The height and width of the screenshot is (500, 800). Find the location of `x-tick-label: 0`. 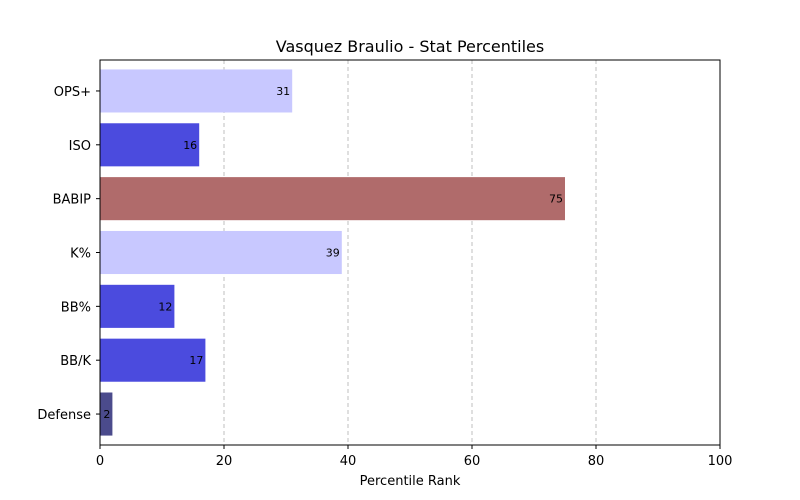

x-tick-label: 0 is located at coordinates (100, 461).